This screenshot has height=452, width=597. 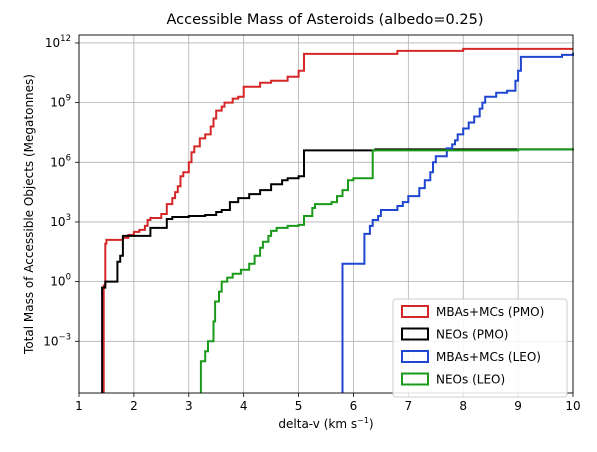 What do you see at coordinates (463, 406) in the screenshot?
I see `x-tick-label: 8` at bounding box center [463, 406].